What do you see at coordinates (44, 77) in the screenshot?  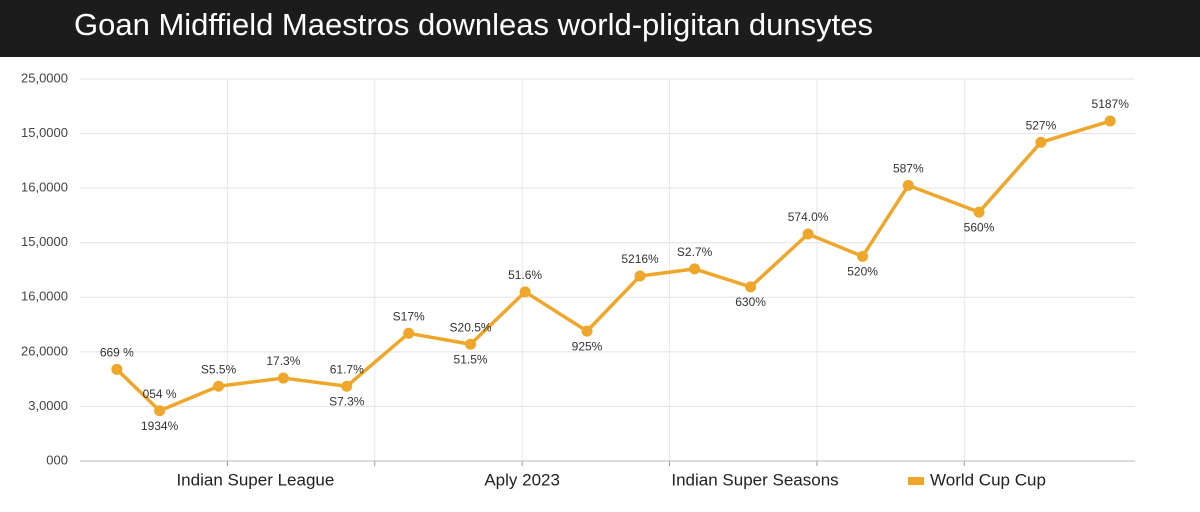 I see `y-tick-label: 25,0000` at bounding box center [44, 77].